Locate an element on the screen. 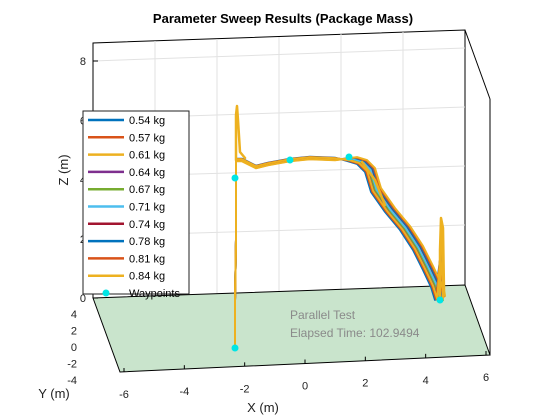 This screenshot has width=560, height=420. legend-label-2: 0.61 kg is located at coordinates (147, 156).